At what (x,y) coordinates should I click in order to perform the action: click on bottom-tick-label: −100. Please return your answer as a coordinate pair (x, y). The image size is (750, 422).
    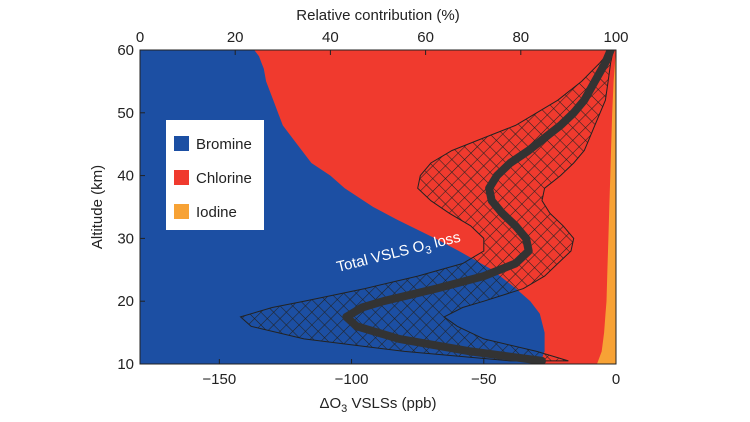
    Looking at the image, I should click on (352, 379).